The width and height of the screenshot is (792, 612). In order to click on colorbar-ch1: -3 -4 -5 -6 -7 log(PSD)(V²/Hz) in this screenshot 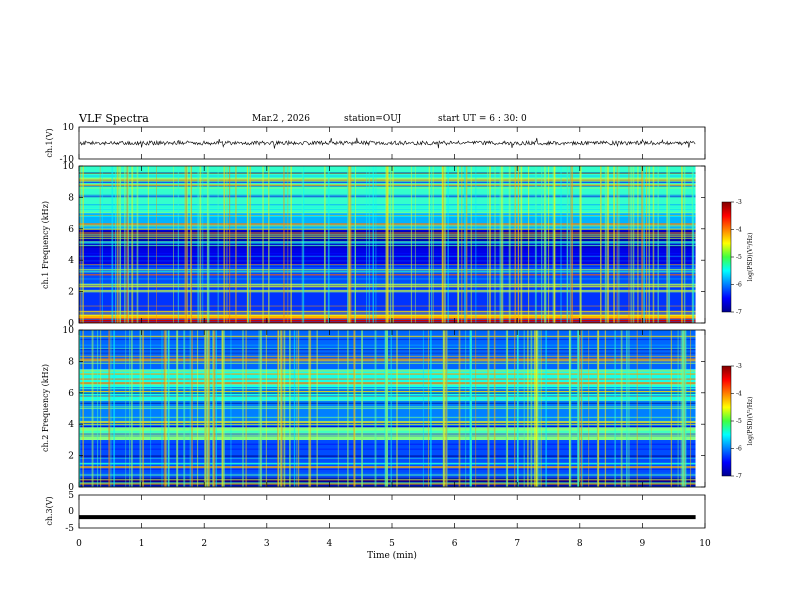, I will do `click(737, 257)`.